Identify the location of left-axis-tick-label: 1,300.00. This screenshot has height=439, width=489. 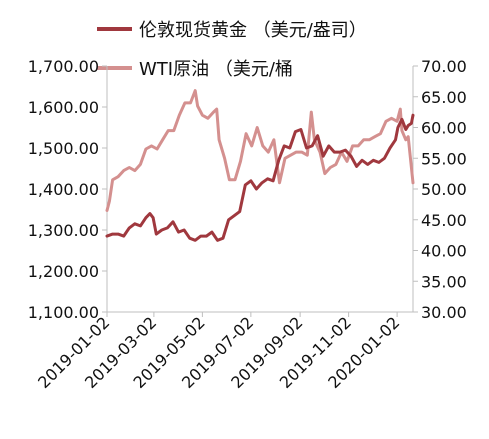
(63, 230).